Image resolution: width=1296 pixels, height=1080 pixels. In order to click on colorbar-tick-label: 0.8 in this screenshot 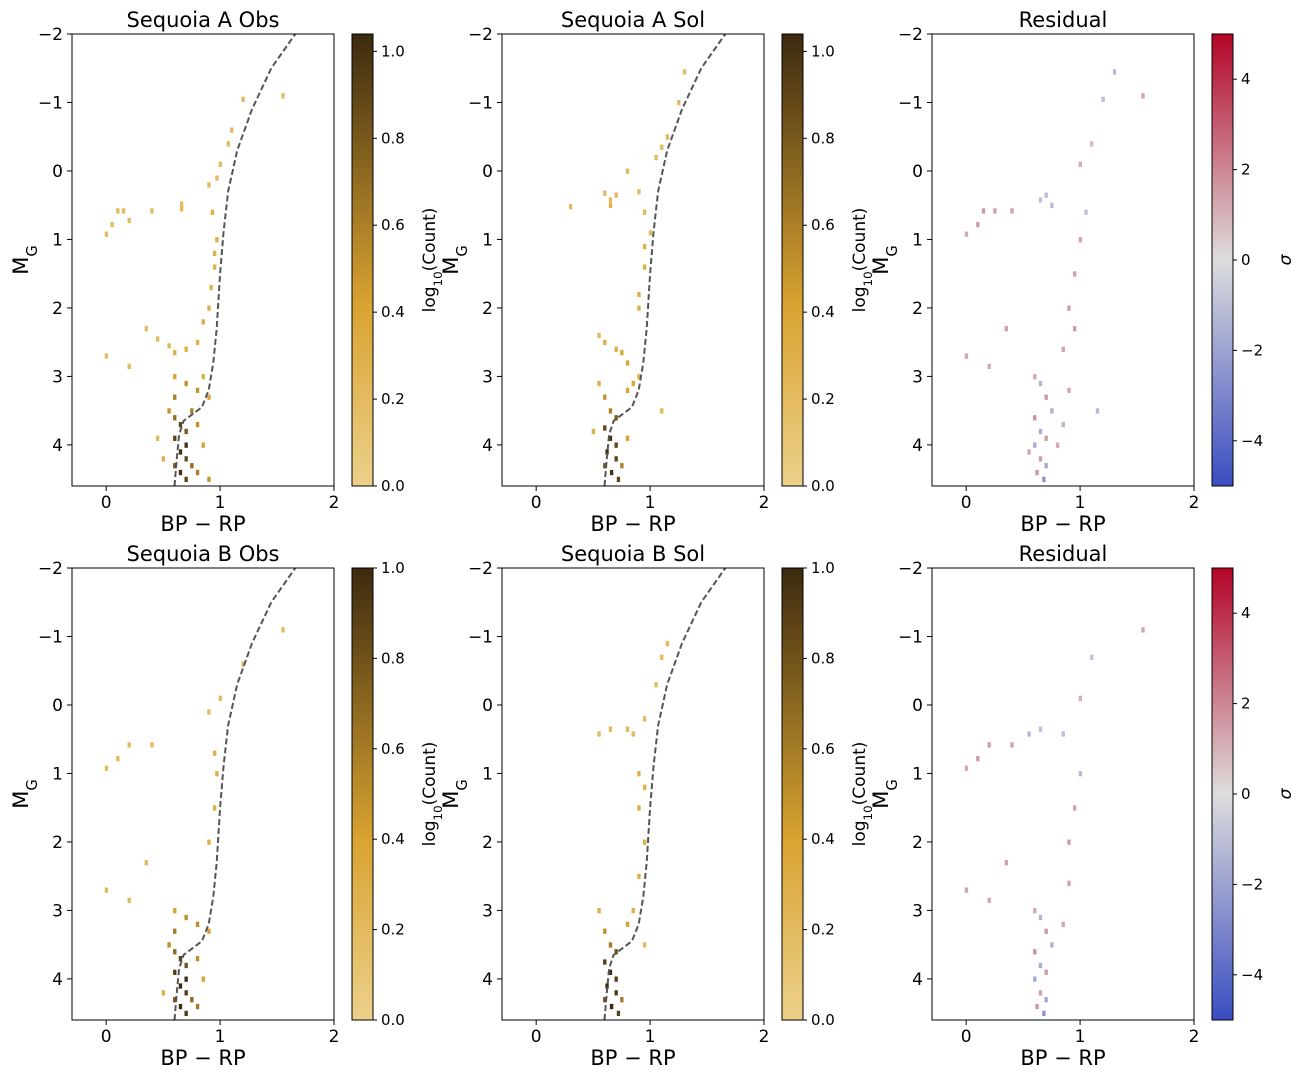, I will do `click(823, 138)`.